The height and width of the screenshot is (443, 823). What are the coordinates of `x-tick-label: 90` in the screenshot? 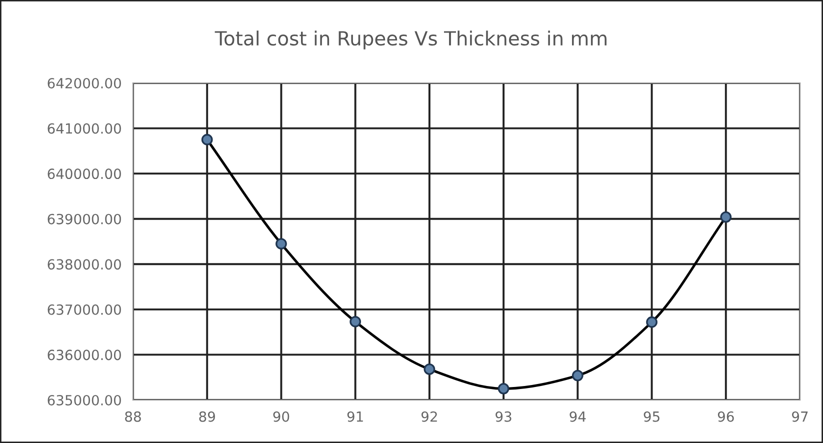 It's located at (281, 416).